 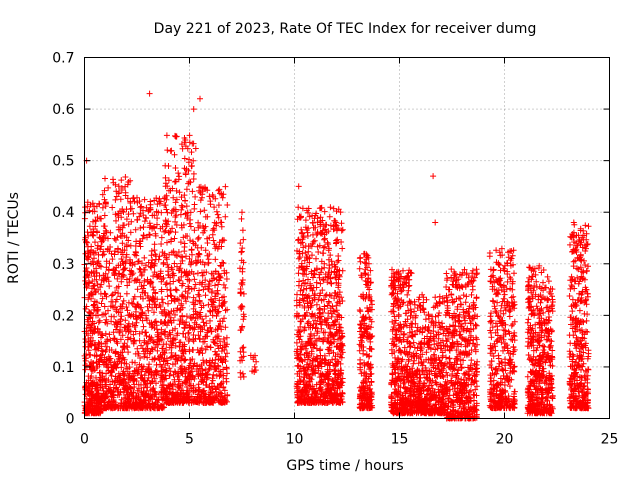 What do you see at coordinates (63, 110) in the screenshot?
I see `y-tick-label: 0.6` at bounding box center [63, 110].